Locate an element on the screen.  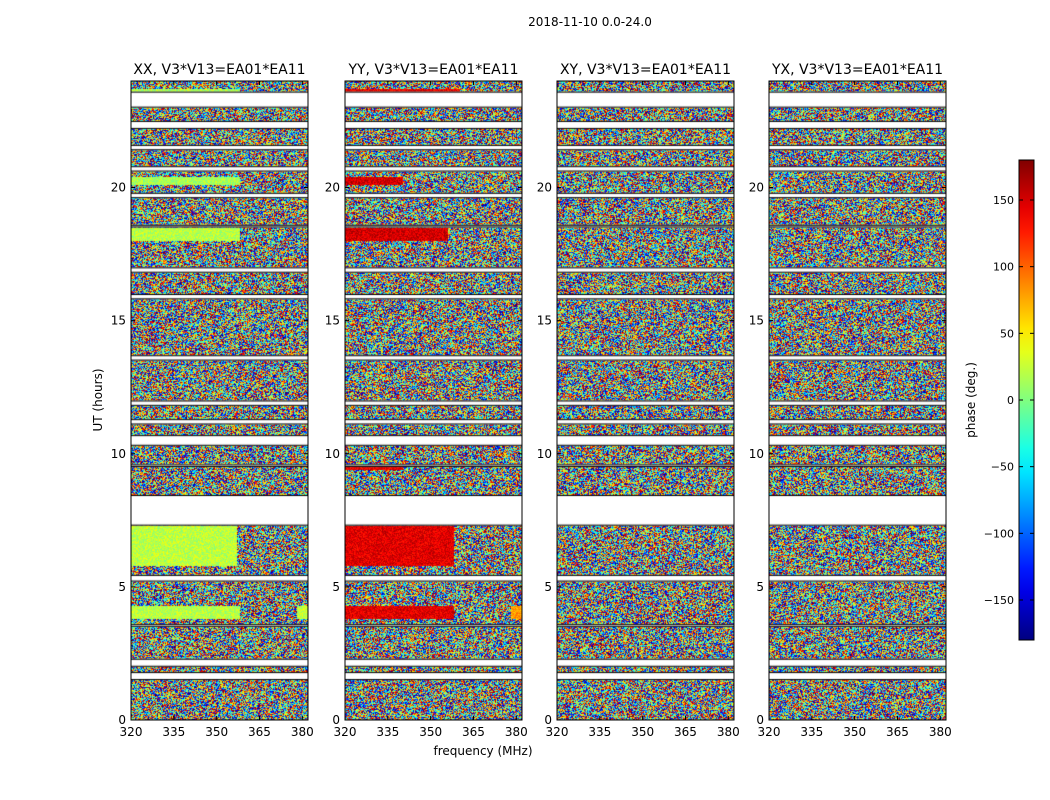
figure-title: 2018-11-10 0.0-24.0 is located at coordinates (590, 22).